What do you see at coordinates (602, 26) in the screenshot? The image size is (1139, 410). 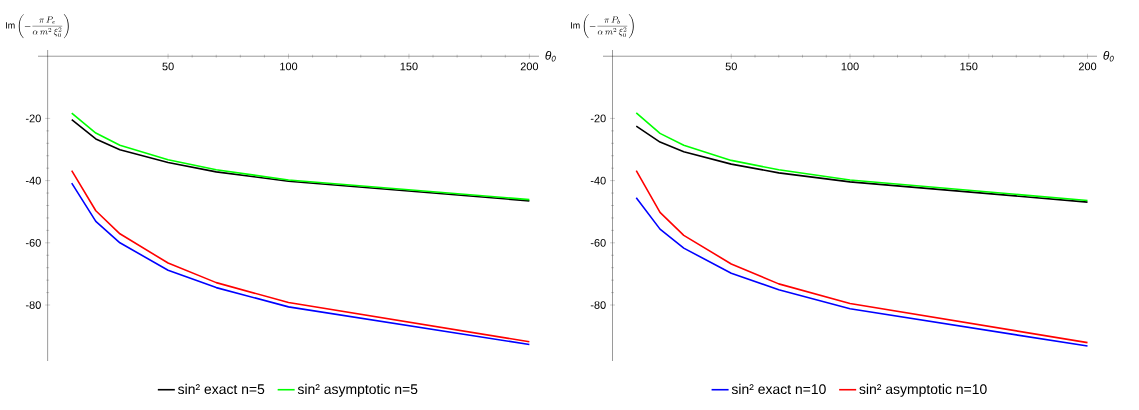 I see `y-axis-title: $\mathrm{Im}\left(-\frac{\pi\, P_b}{\alpha\, m^2\, \xi_0^2}\right)$` at bounding box center [602, 26].